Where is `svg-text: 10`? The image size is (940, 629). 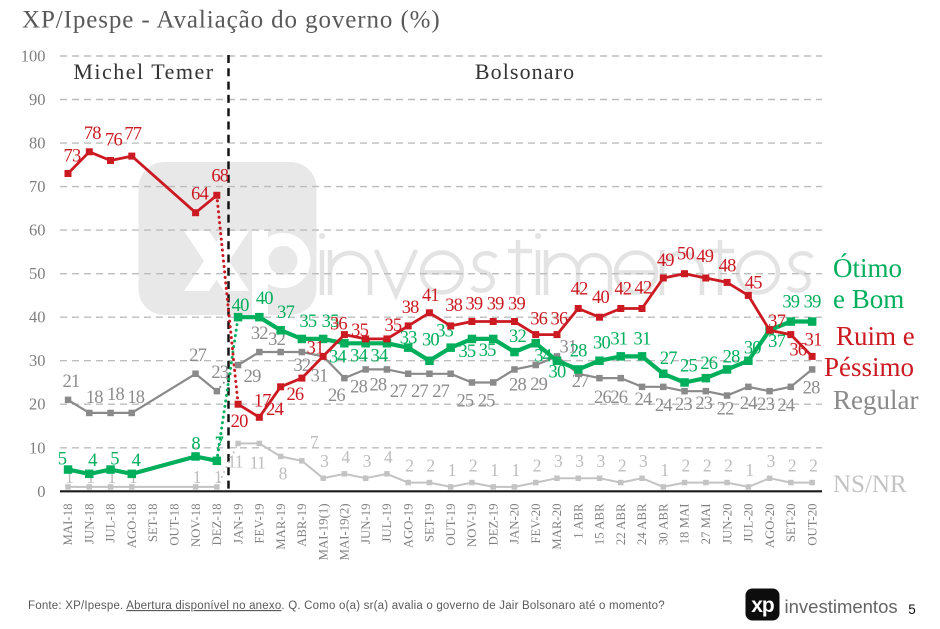
svg-text: 10 is located at coordinates (37, 447).